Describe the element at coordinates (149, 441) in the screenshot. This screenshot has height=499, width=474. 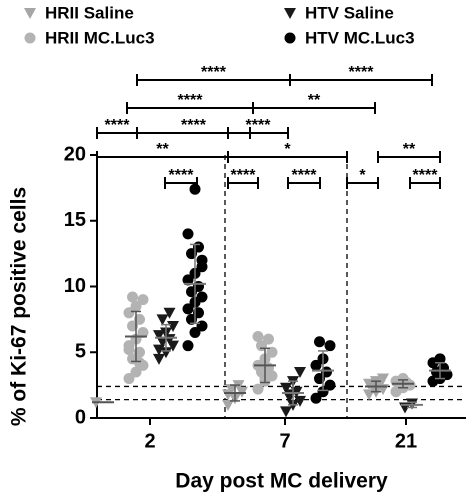
I see `x-tick-label: 2` at that location.